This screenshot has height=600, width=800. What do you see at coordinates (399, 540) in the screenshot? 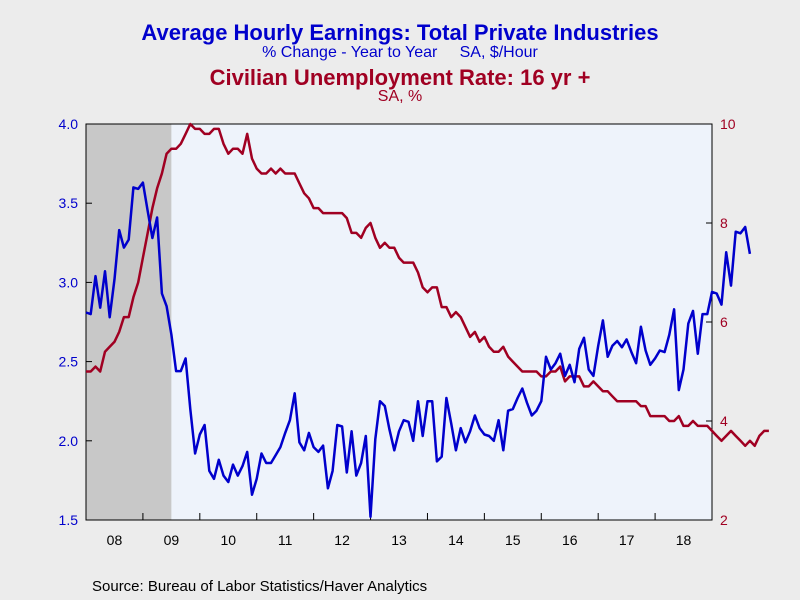
I see `x-tick-label: 13` at bounding box center [399, 540].